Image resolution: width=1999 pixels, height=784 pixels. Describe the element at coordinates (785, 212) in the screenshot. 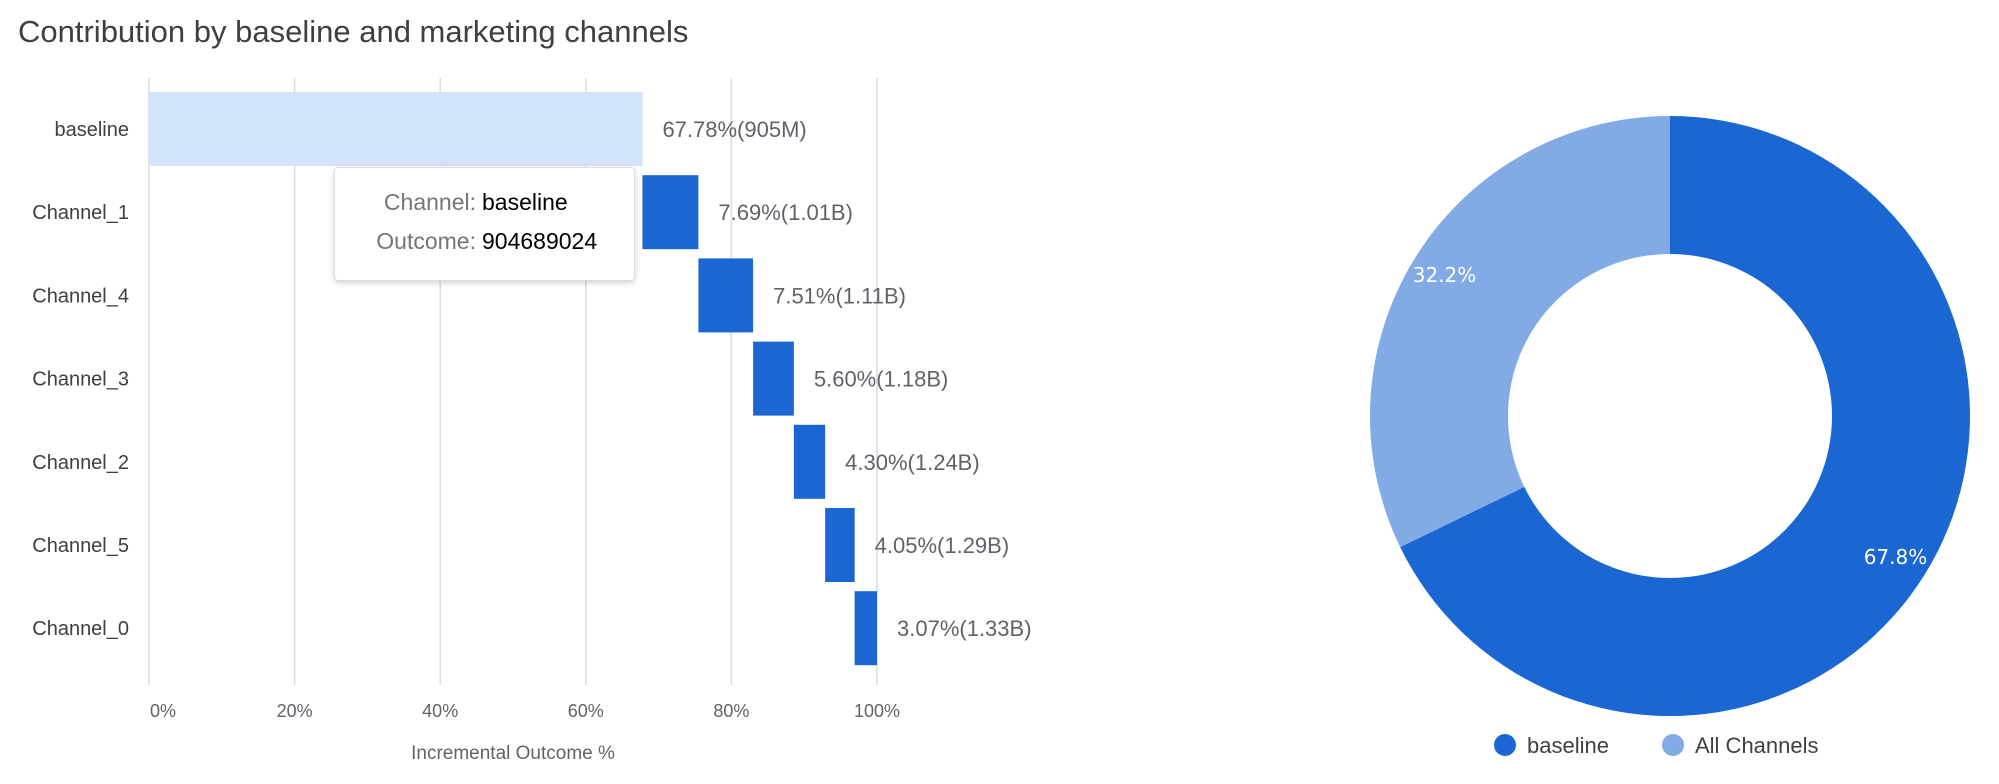

I see `data-label: 7.69%(1.01B)` at that location.